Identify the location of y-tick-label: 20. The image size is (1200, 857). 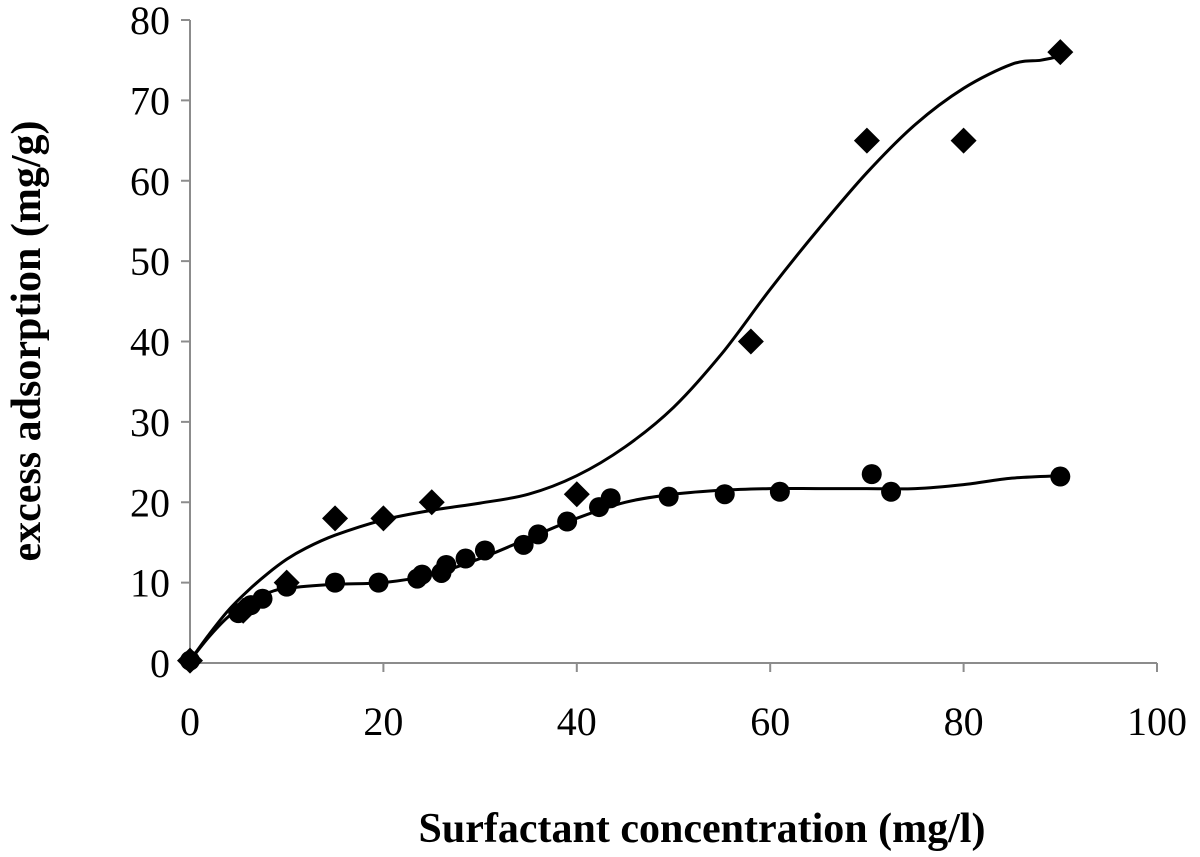
(150, 502).